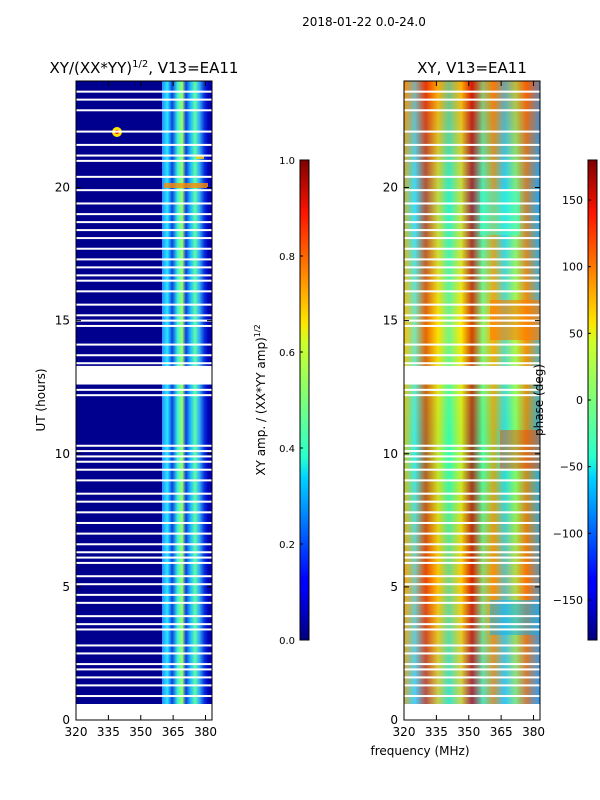 Image resolution: width=600 pixels, height=800 pixels. I want to click on amp-cb-tick-label: 0.8, so click(287, 257).